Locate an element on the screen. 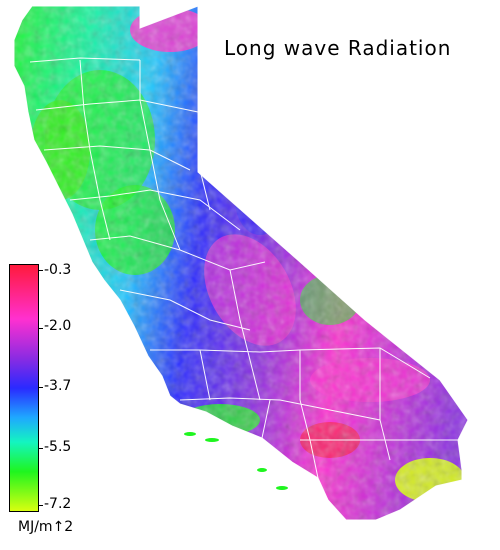 The height and width of the screenshot is (550, 500). legend-tick-label: -7.2 is located at coordinates (58, 504).